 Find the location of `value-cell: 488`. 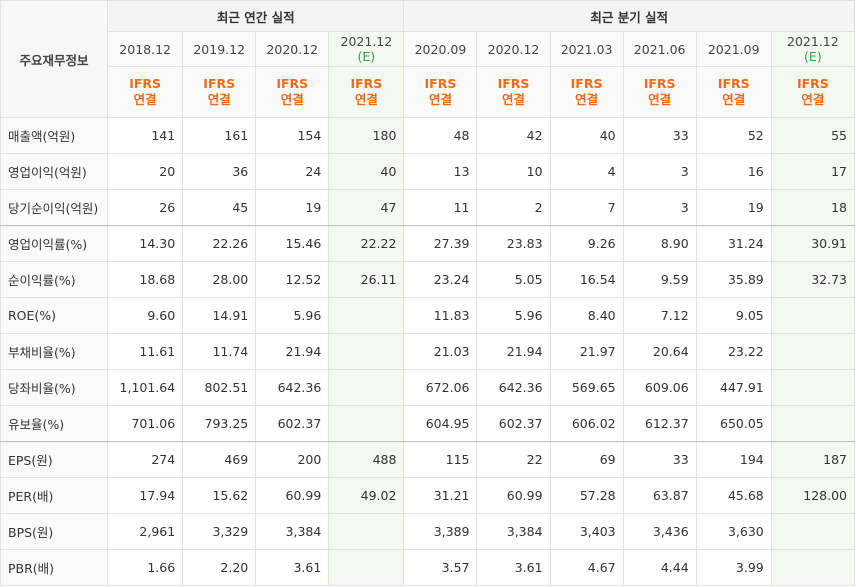

value-cell: 488 is located at coordinates (366, 459).